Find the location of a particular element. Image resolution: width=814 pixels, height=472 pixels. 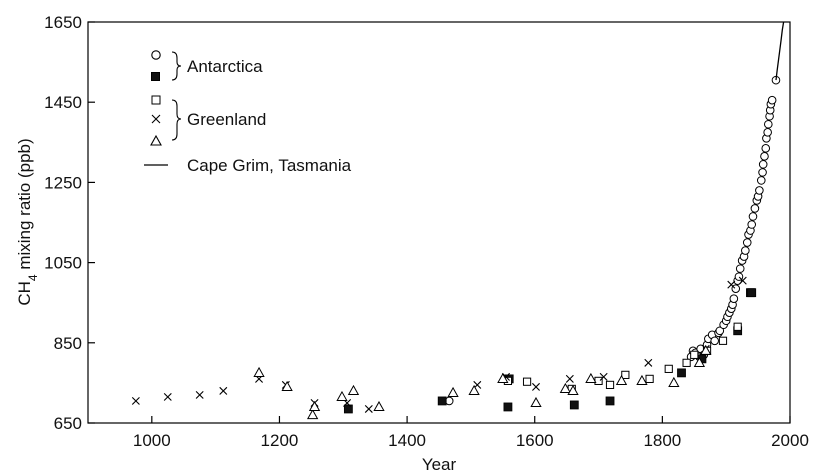

y-axis-title-ch: CH is located at coordinates (24, 293).